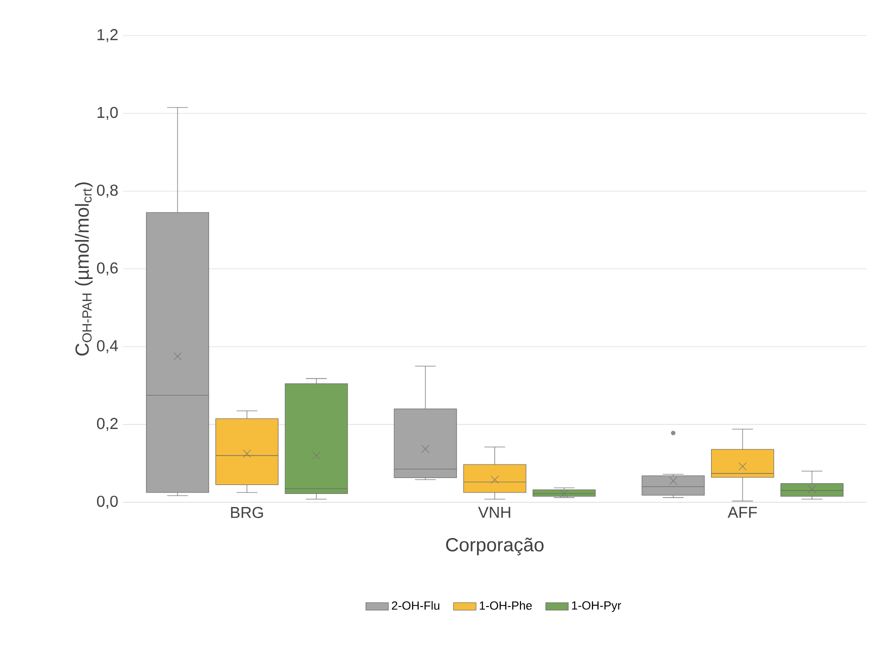  Describe the element at coordinates (107, 269) in the screenshot. I see `y-tick-label: 0,6` at that location.